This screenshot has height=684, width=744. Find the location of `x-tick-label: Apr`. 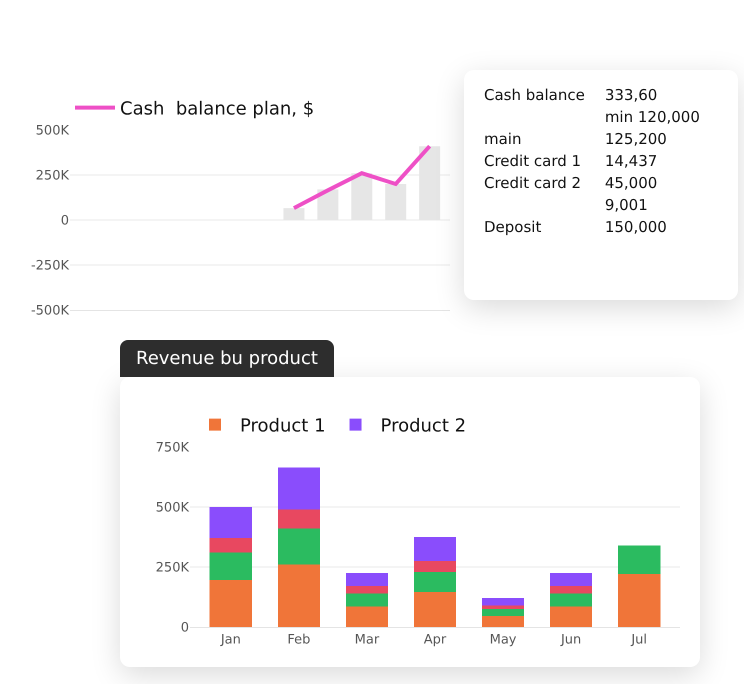

x-tick-label: Apr is located at coordinates (435, 640).